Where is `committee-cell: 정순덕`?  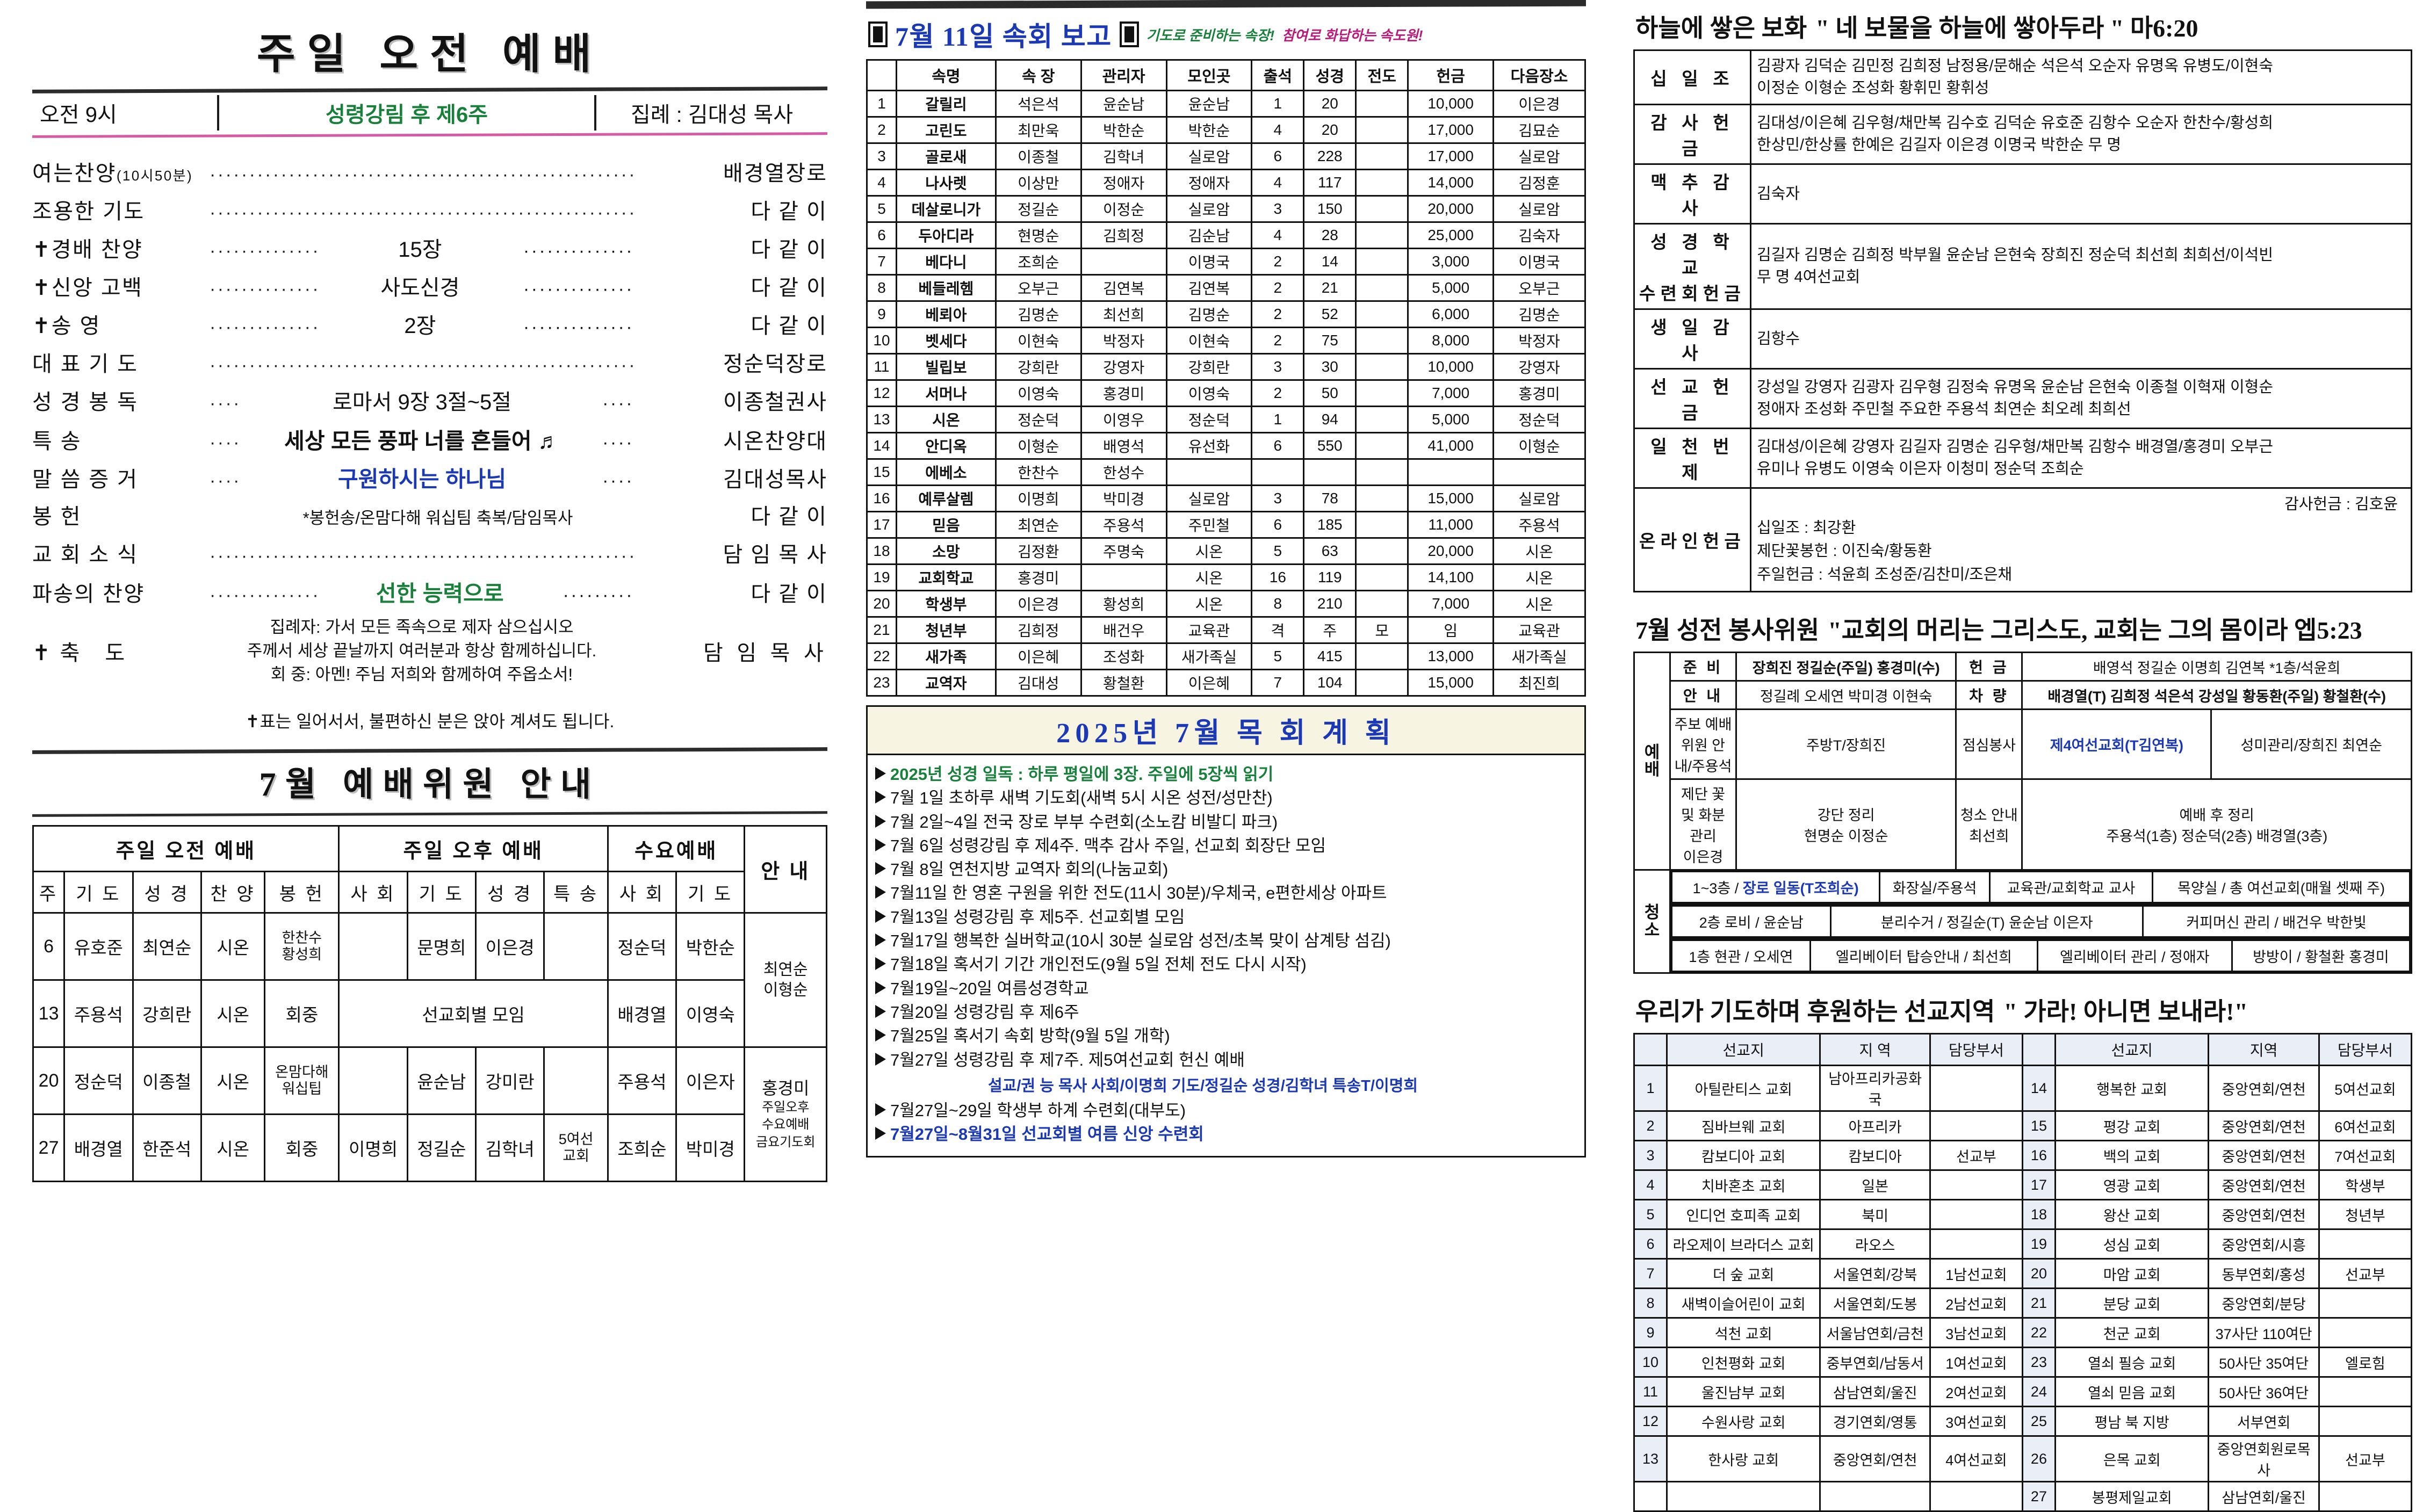 committee-cell: 정순덕 is located at coordinates (642, 946).